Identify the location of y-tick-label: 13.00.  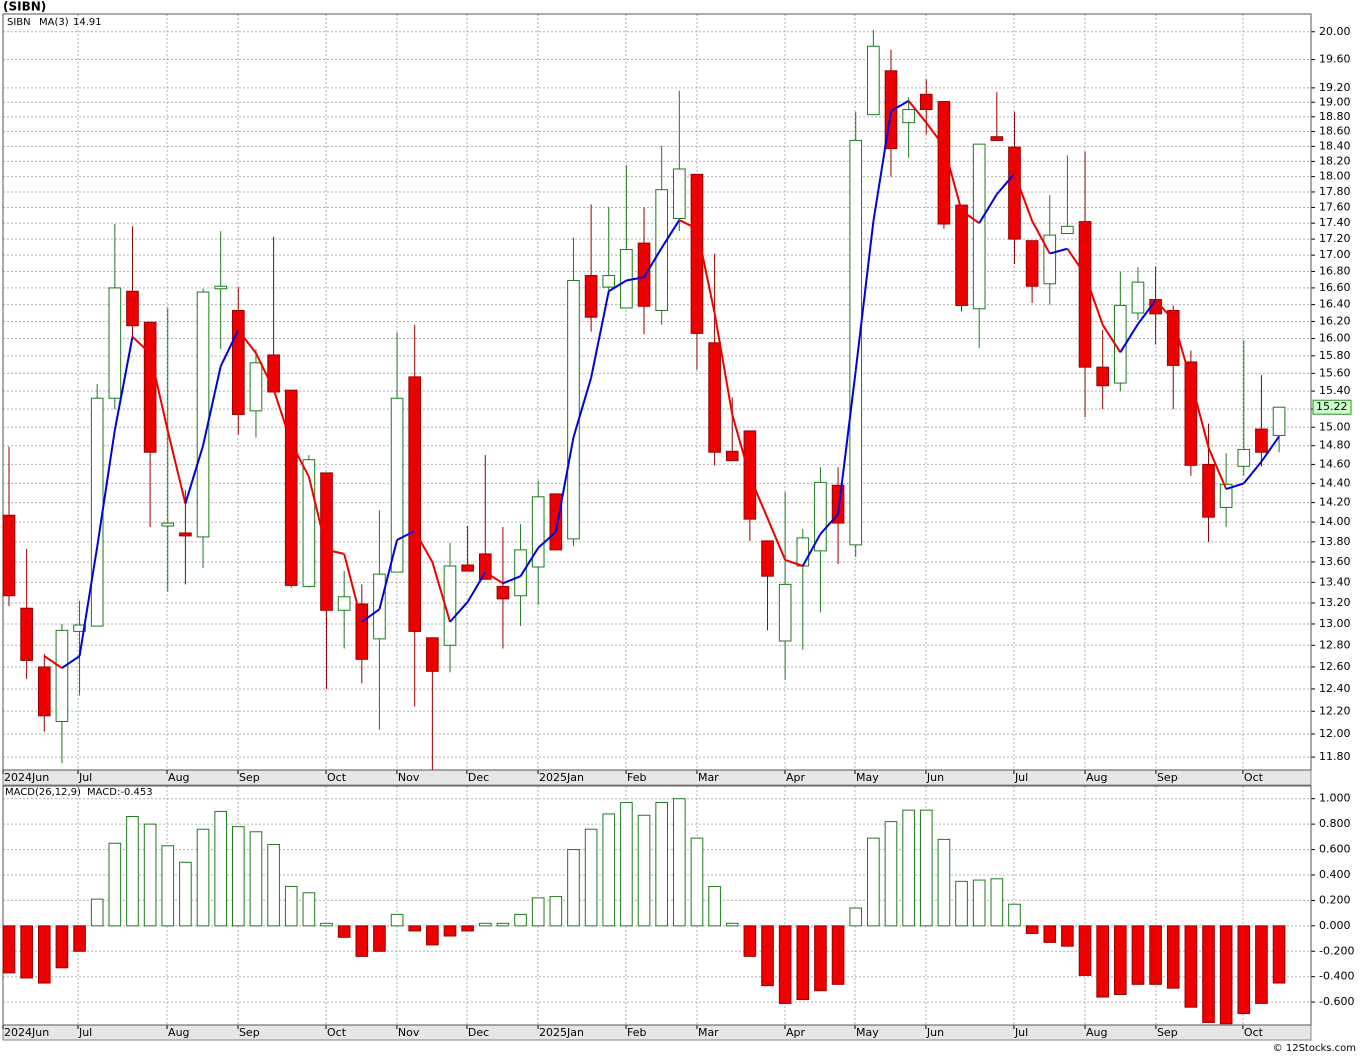
(1335, 623).